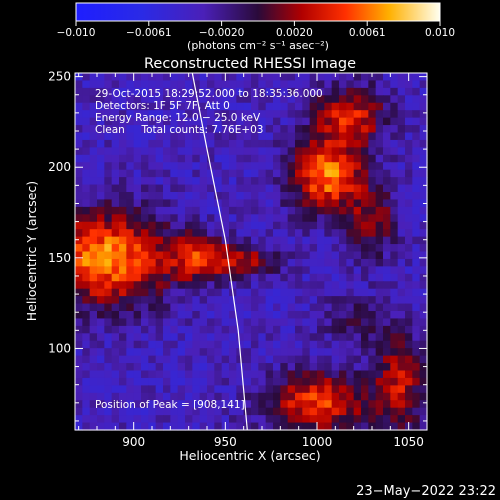 This screenshot has height=500, width=500. What do you see at coordinates (76, 33) in the screenshot?
I see `colorbar-tick-label: −0.010` at bounding box center [76, 33].